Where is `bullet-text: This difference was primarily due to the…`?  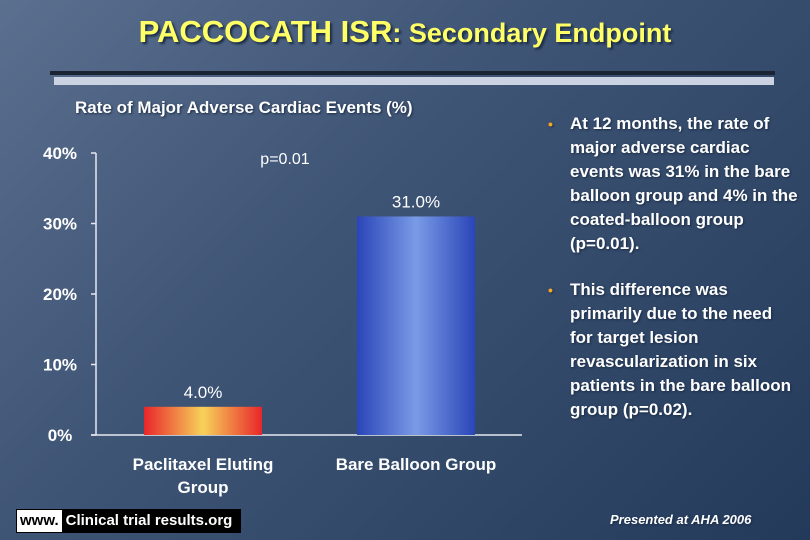
bullet-text: This difference was primarily due to the… is located at coordinates (681, 349).